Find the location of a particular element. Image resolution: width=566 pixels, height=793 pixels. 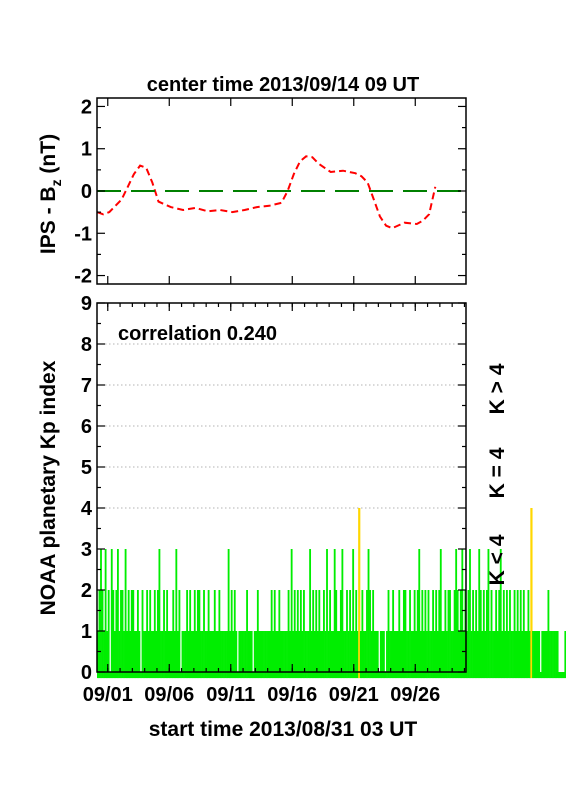

top-y-tick-label: -1 is located at coordinates (83, 234).